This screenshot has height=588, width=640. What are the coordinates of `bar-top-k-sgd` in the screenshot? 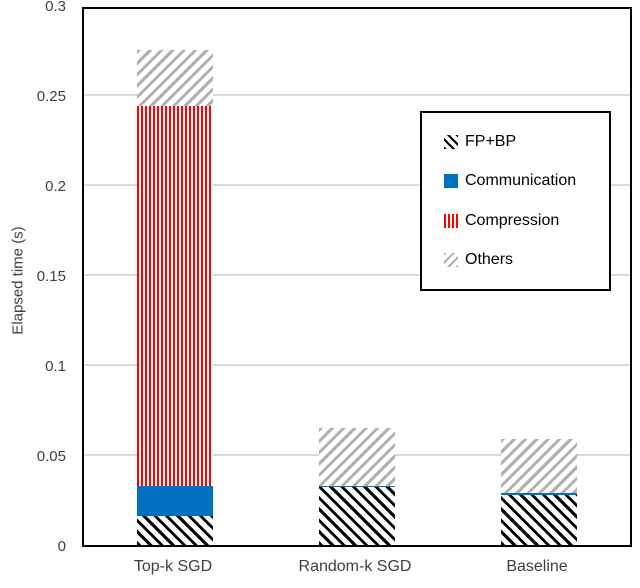 It's located at (175, 297).